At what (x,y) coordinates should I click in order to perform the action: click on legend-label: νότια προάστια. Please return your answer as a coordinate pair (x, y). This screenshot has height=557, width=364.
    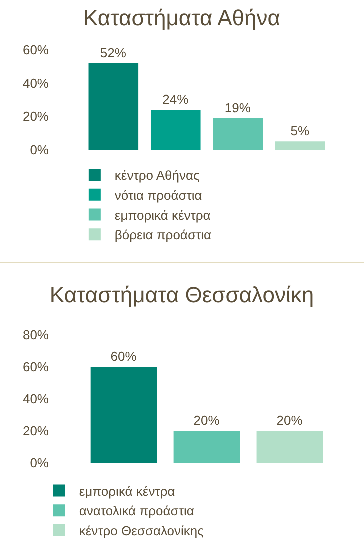
    Looking at the image, I should click on (158, 195).